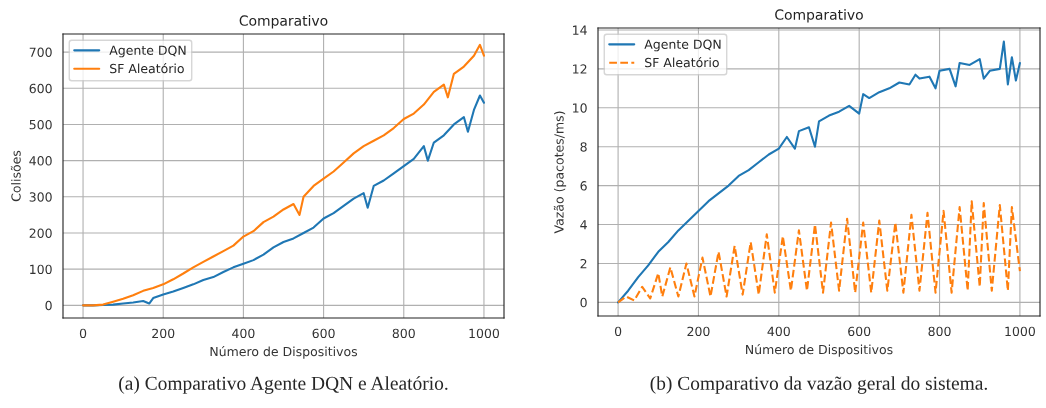 This screenshot has height=408, width=1046. What do you see at coordinates (40, 233) in the screenshot?
I see `y-tick-label: 200` at bounding box center [40, 233].